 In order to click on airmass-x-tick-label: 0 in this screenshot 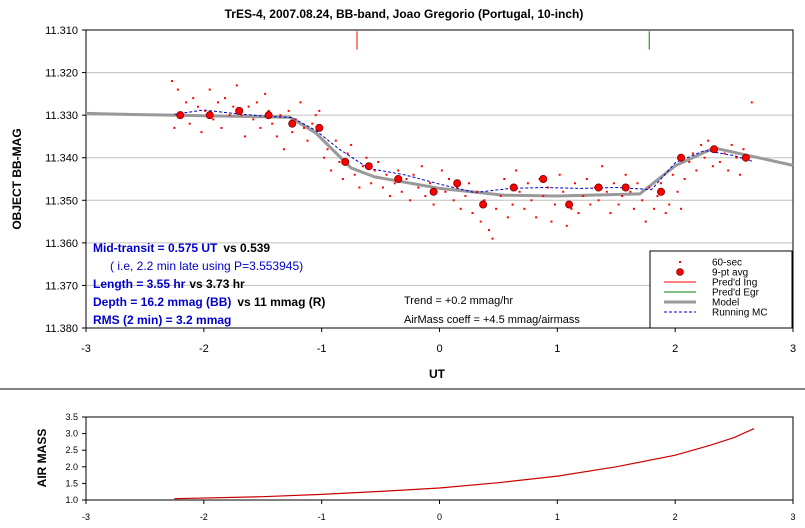, I will do `click(439, 517)`.